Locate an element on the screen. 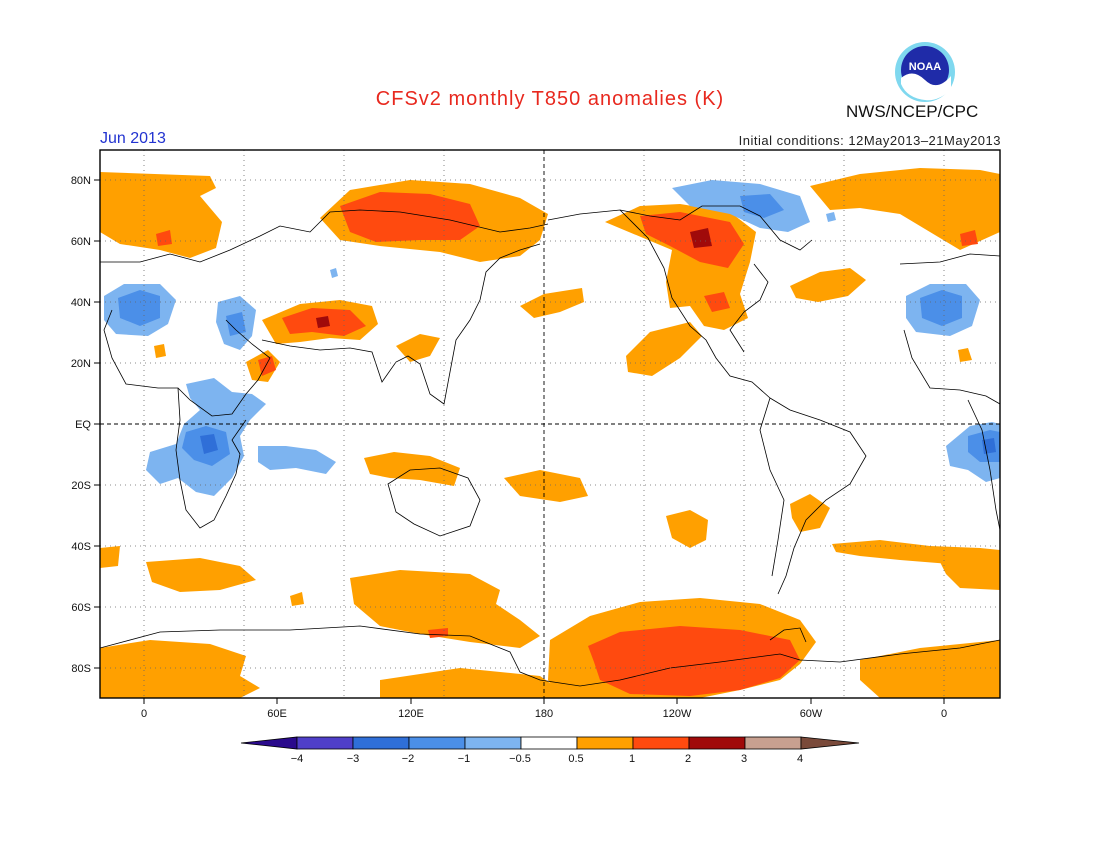  map-title: CFSv2 monthly T850 anomalies (K) is located at coordinates (550, 99).